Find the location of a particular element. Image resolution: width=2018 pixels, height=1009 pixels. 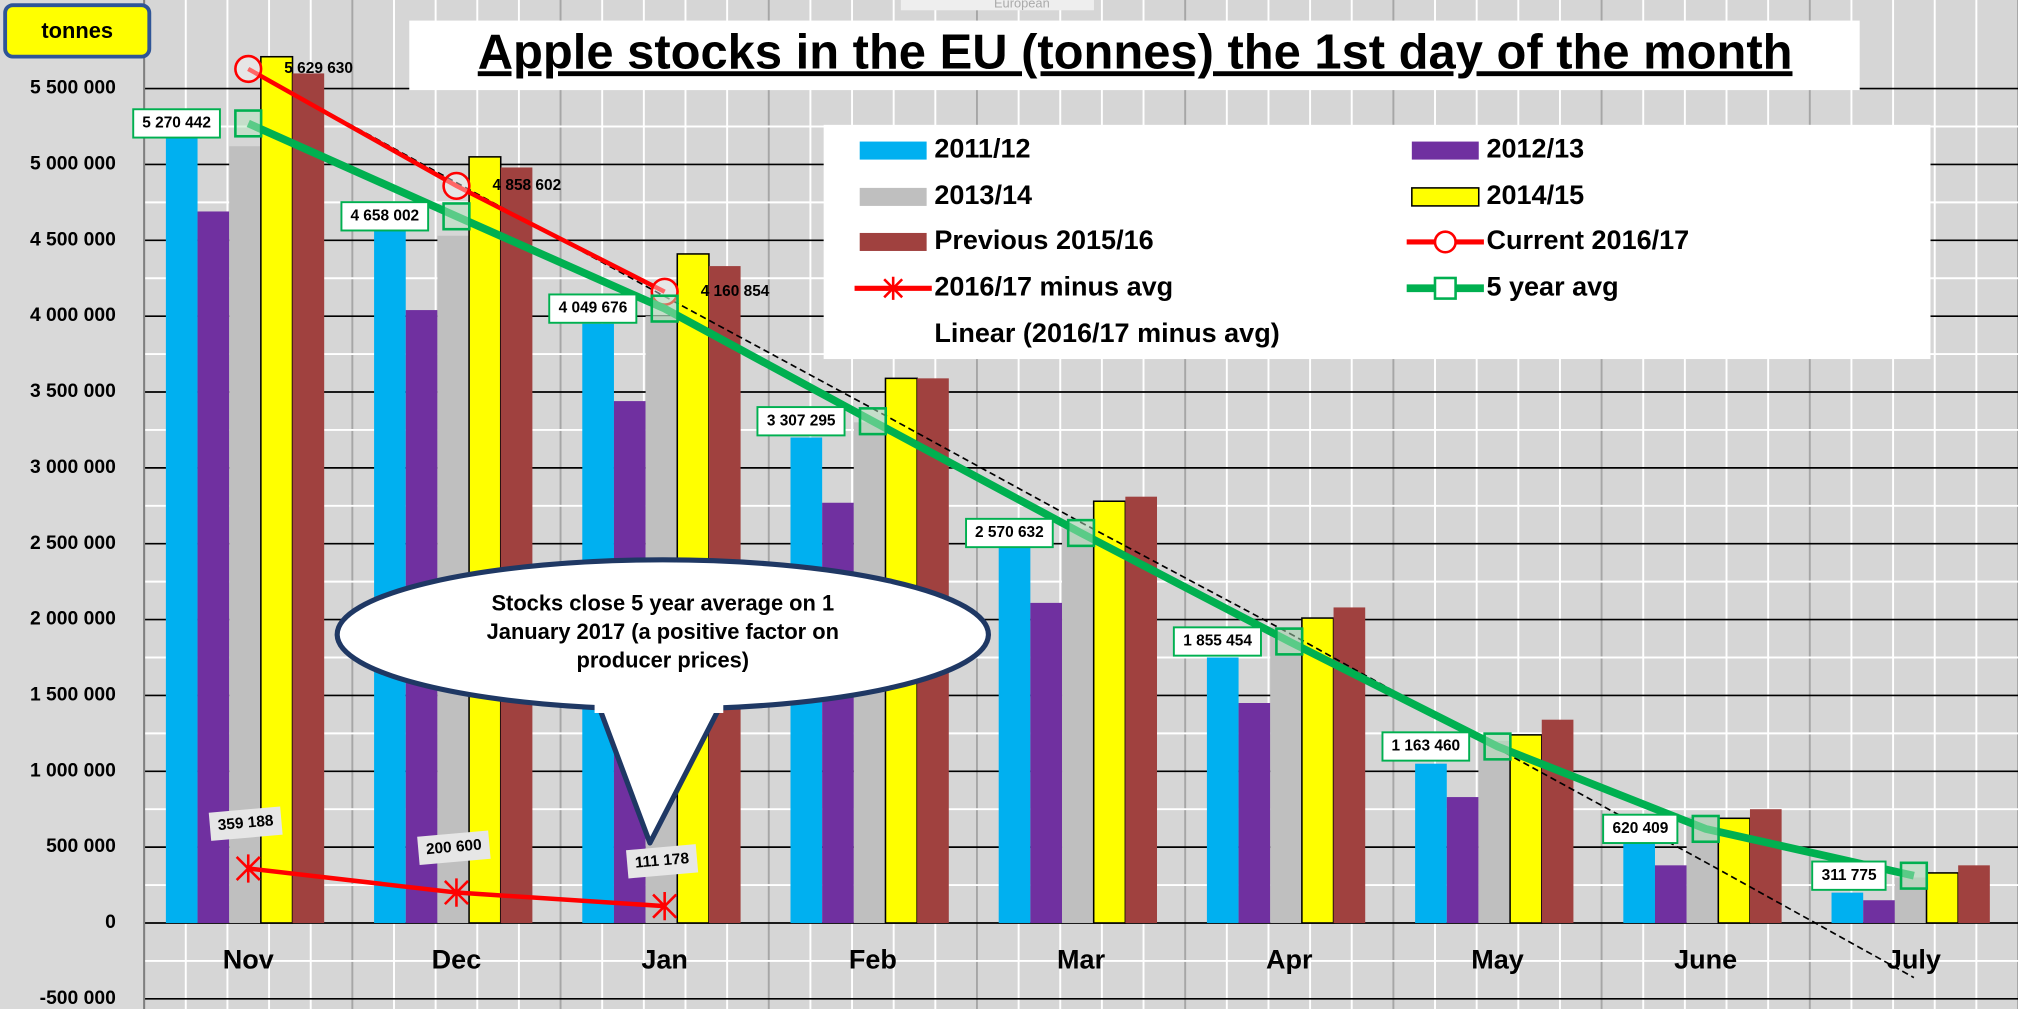

y-label-box is located at coordinates (77, 31).